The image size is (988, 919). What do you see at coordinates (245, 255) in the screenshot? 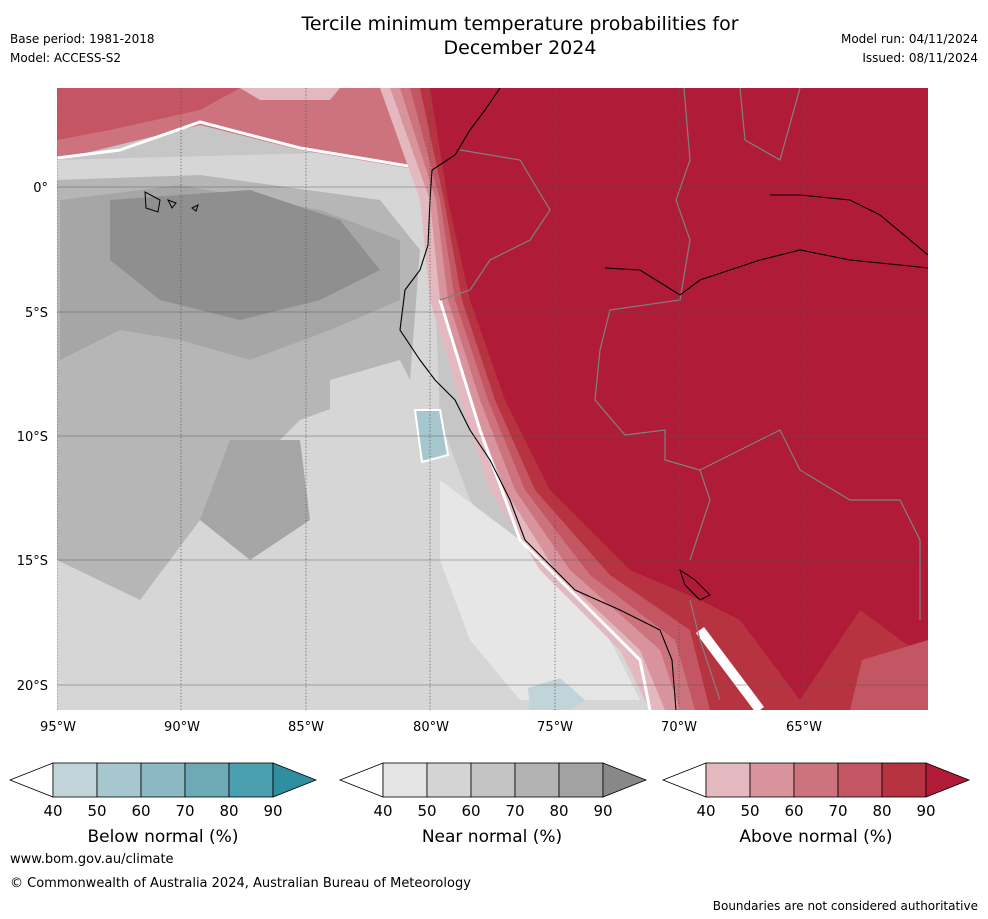
I see `near-normal-90-region` at bounding box center [245, 255].